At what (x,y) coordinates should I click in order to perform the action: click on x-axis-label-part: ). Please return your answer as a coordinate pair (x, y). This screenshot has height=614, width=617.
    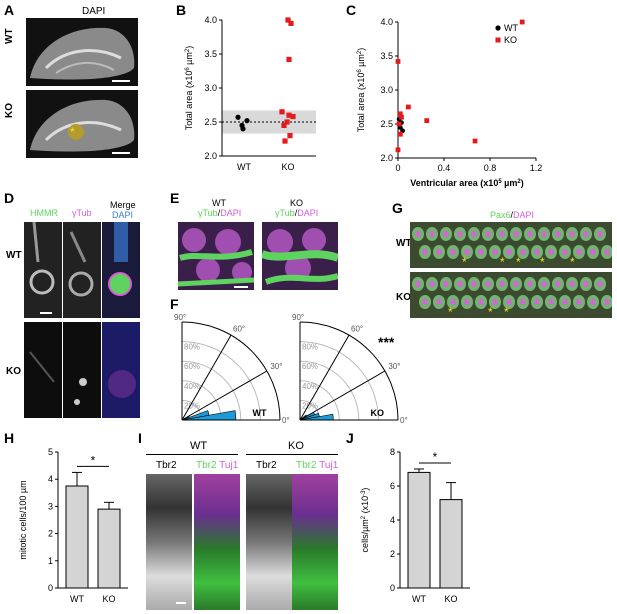
    Looking at the image, I should click on (522, 183).